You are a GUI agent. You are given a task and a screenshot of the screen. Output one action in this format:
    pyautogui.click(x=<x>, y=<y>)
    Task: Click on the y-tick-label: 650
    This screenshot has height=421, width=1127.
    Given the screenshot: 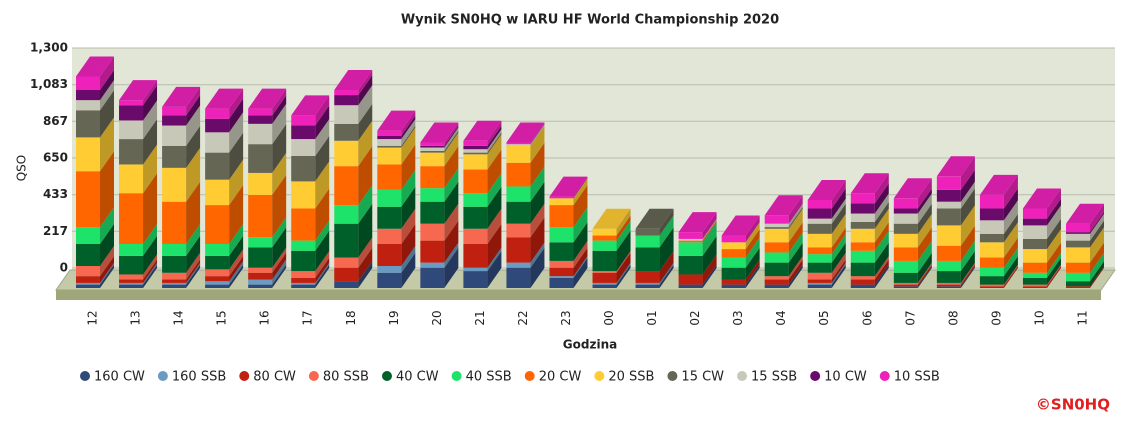 What is the action you would take?
    pyautogui.click(x=55, y=158)
    